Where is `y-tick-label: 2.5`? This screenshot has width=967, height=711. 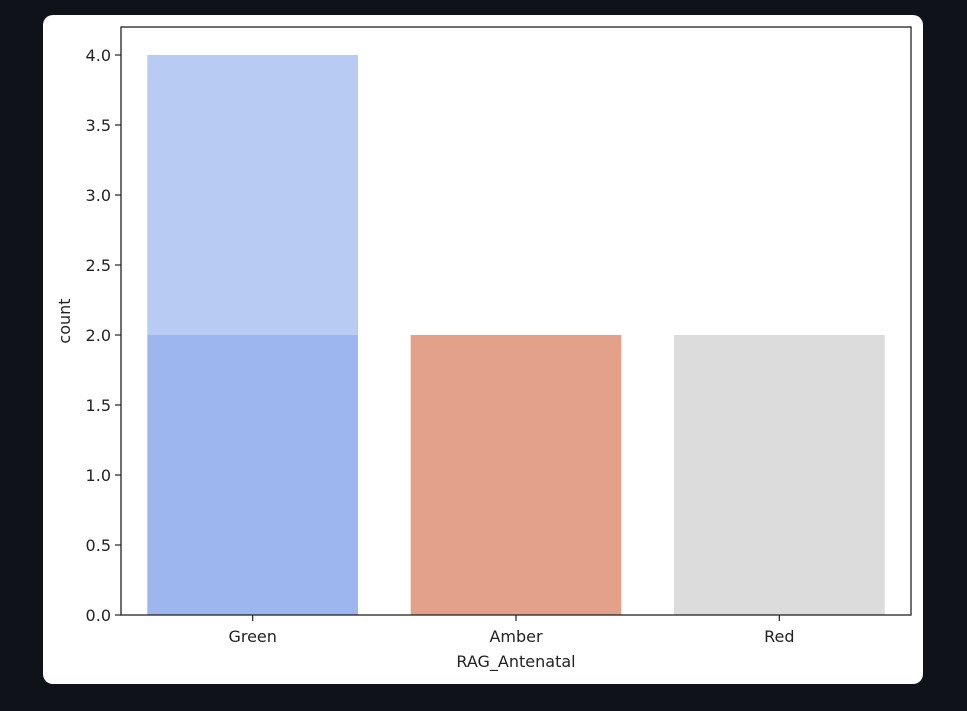
y-tick-label: 2.5 is located at coordinates (98, 265).